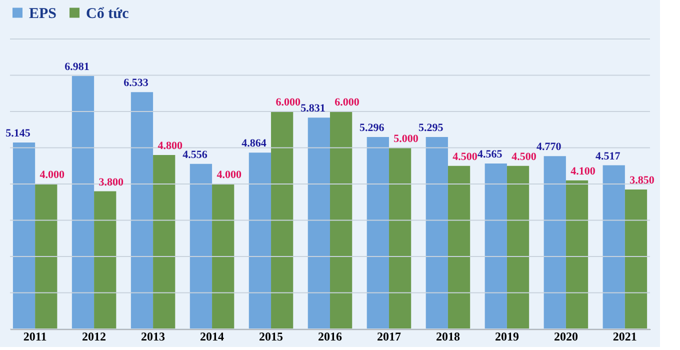  What do you see at coordinates (388, 337) in the screenshot?
I see `x-tick-label: 2017` at bounding box center [388, 337].